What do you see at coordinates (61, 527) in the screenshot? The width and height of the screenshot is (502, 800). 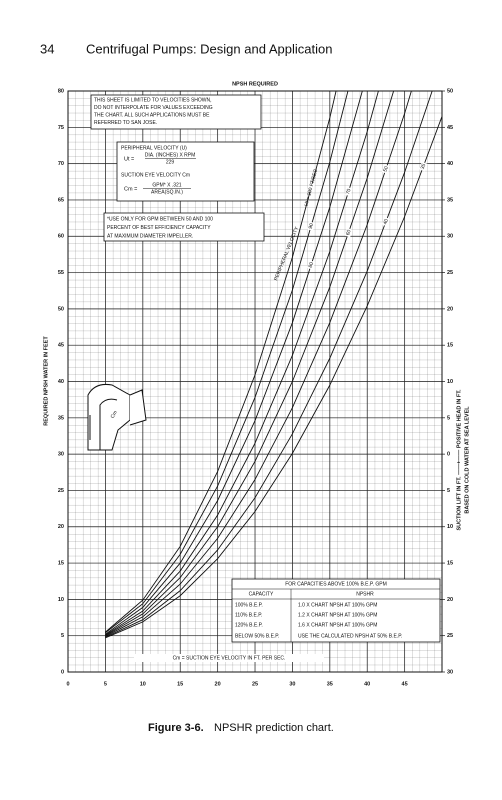 I see `y-tick-label: 20` at bounding box center [61, 527].